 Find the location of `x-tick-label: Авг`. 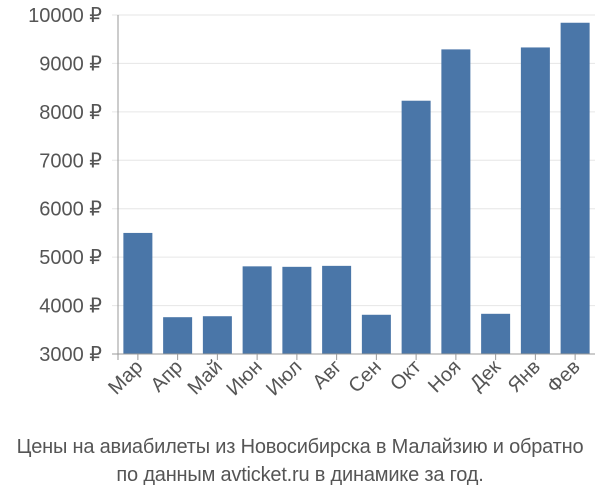

x-tick-label: Авг is located at coordinates (327, 375).